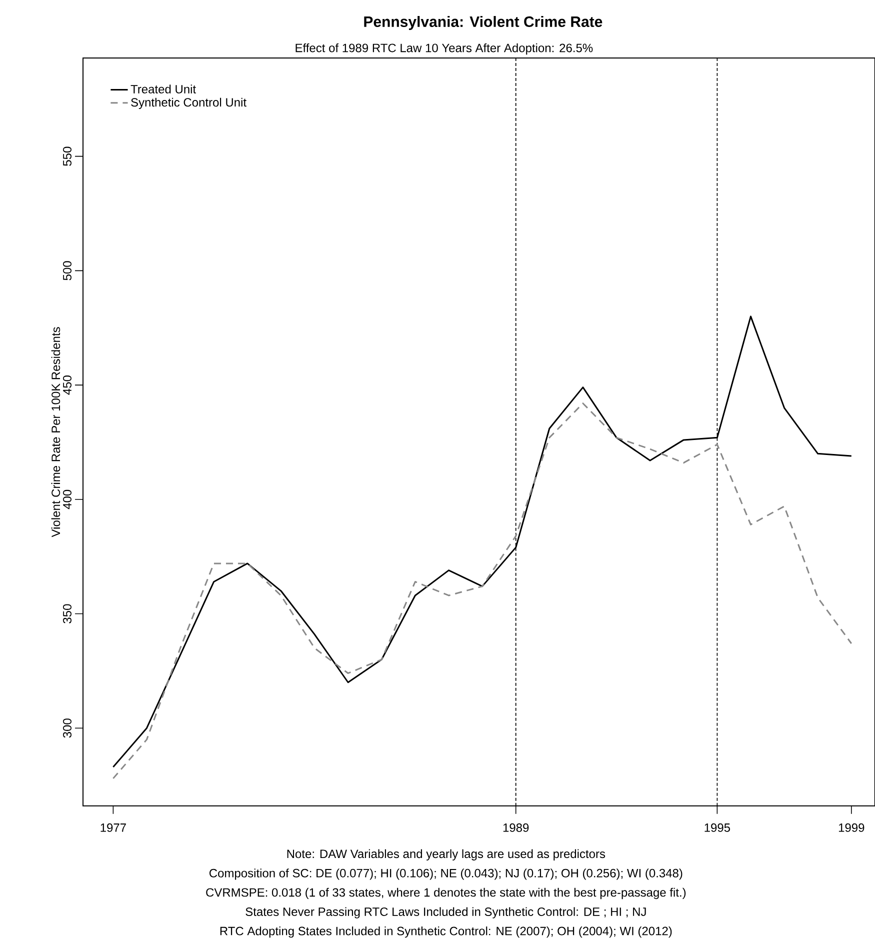  Describe the element at coordinates (67, 156) in the screenshot. I see `y-tick-label: 550` at that location.